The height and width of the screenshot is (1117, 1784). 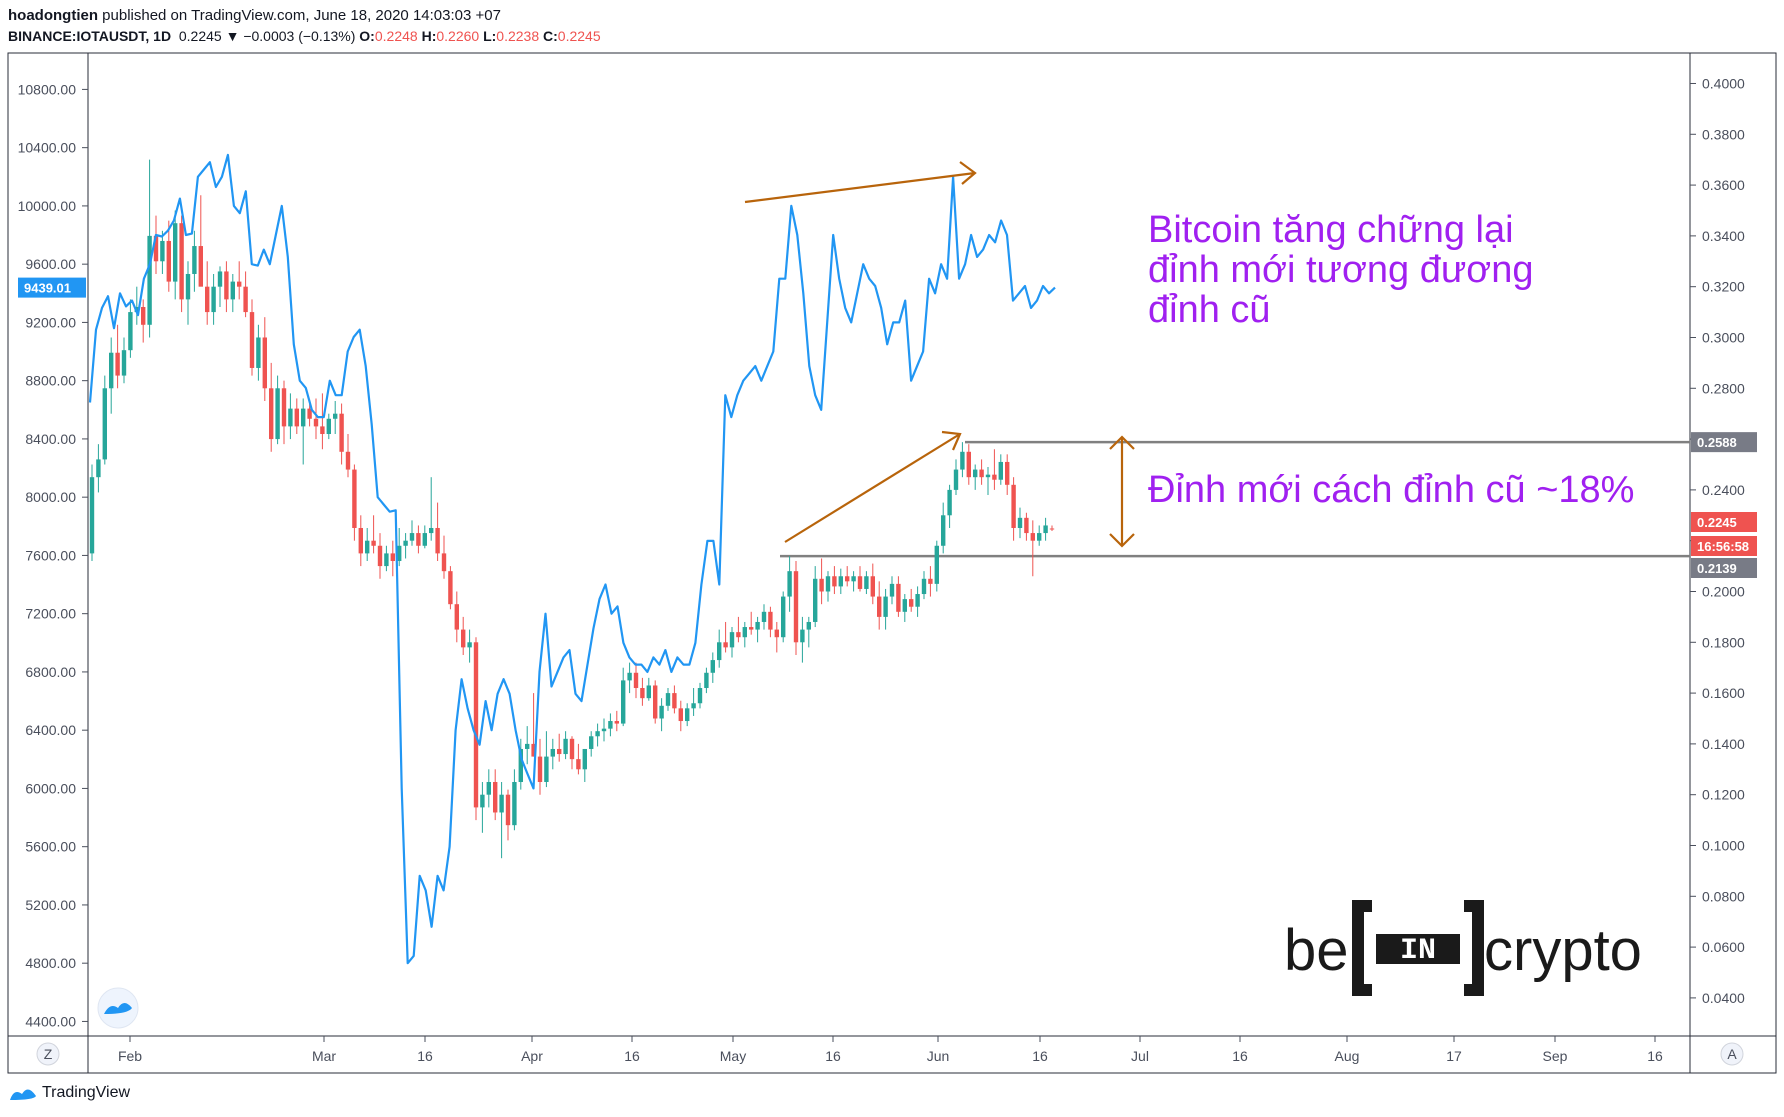 I want to click on timezone-button: Z, so click(x=48, y=1054).